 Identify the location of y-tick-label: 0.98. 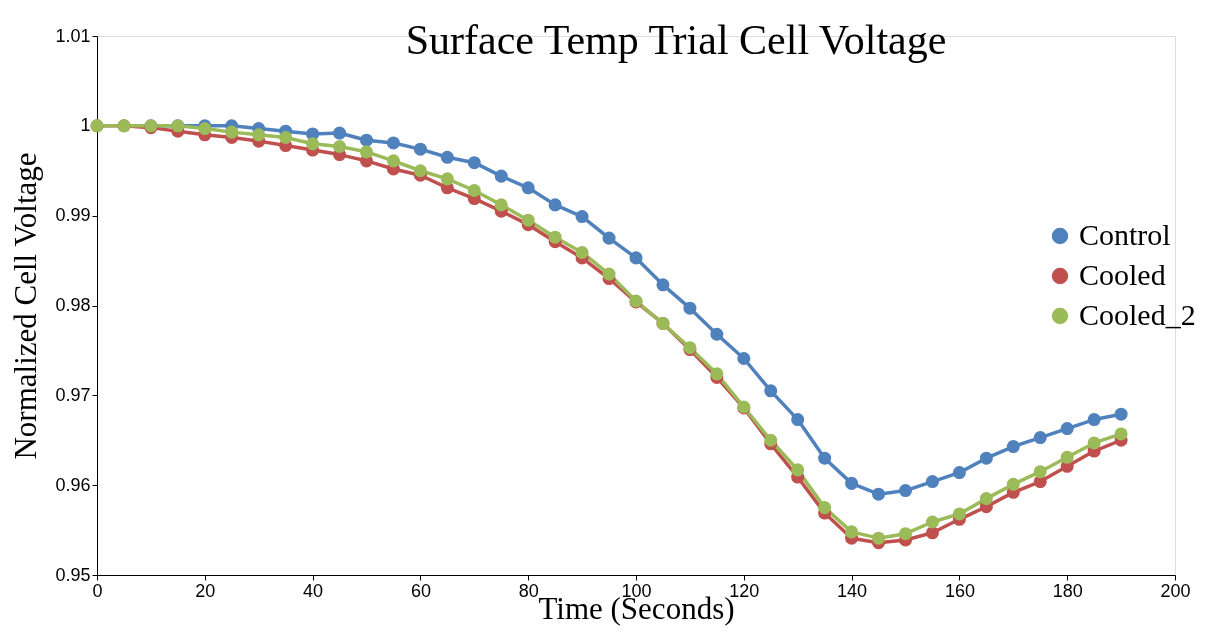
(73, 305).